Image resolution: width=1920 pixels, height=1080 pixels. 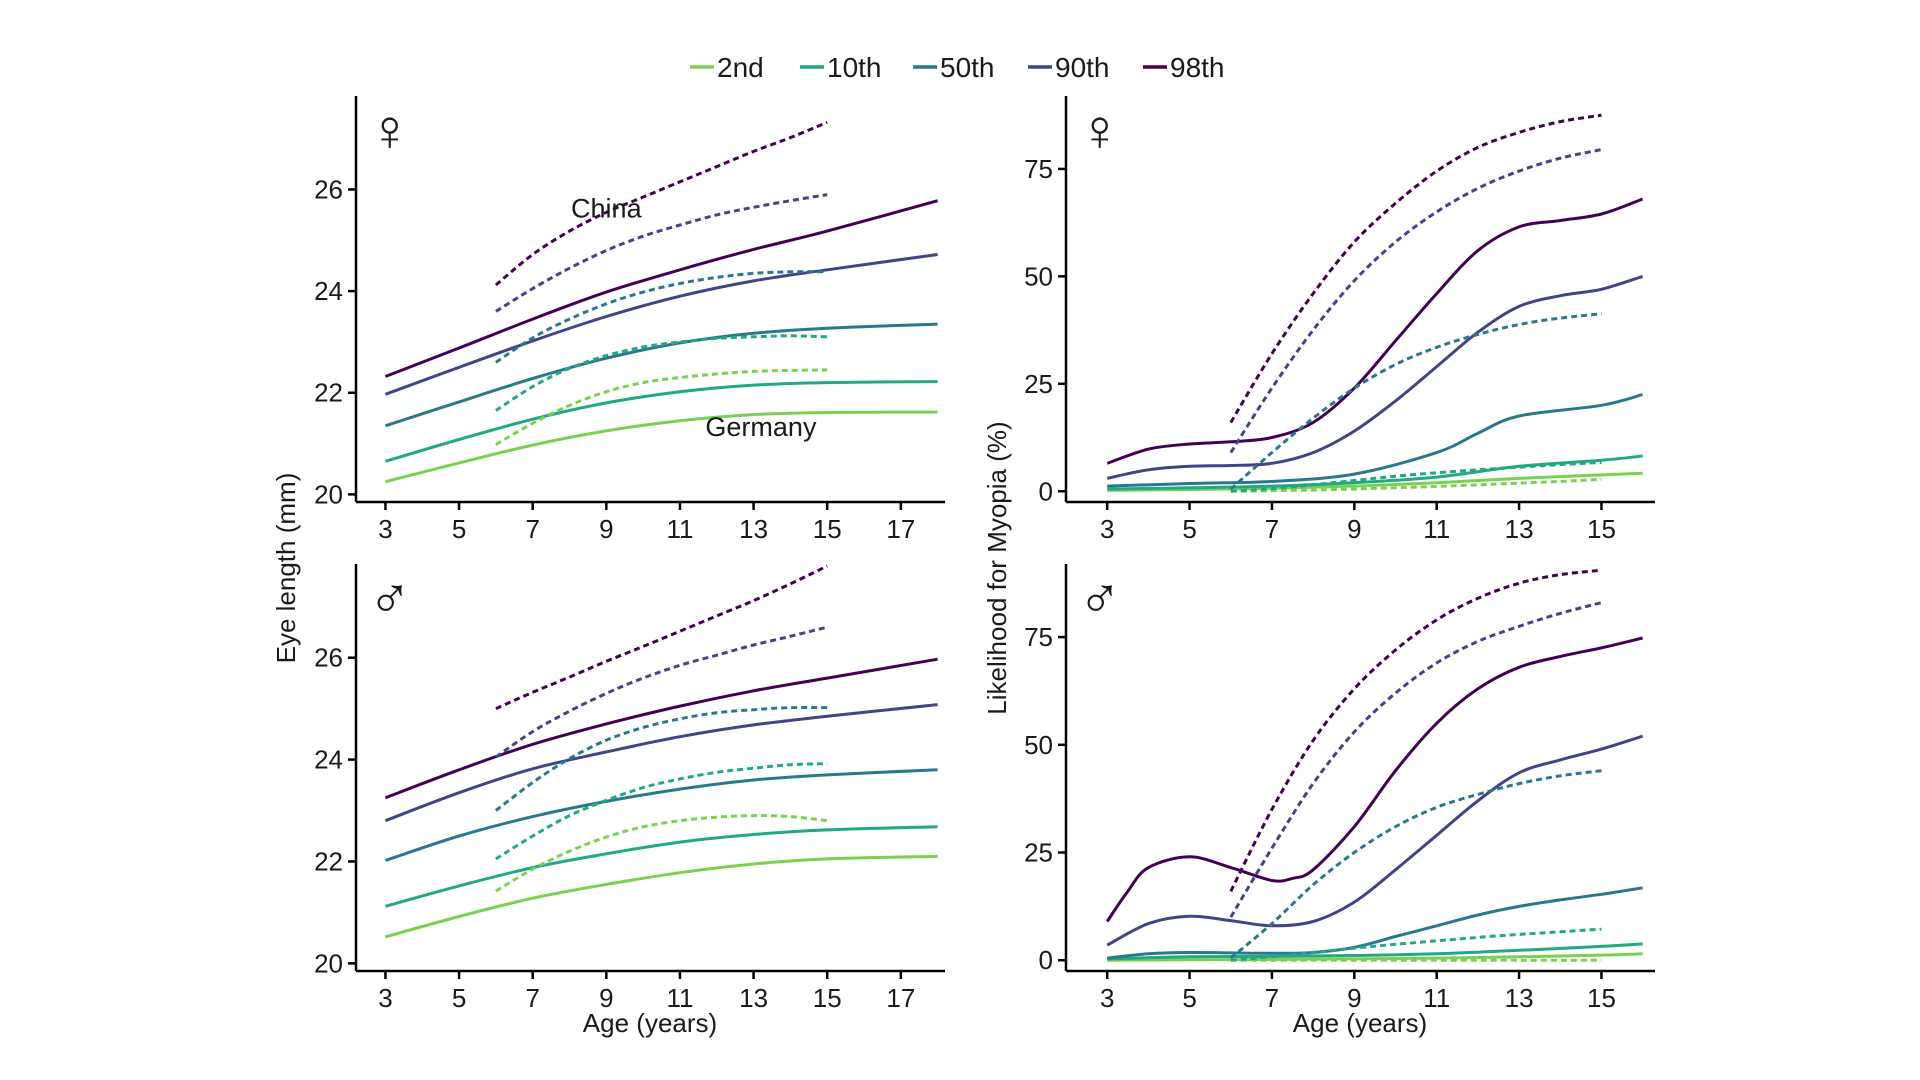 I want to click on panel-eye-length-male: 3 5 7 9 11 13 15 17 20 22 24 26 ♂, so click(x=629, y=788).